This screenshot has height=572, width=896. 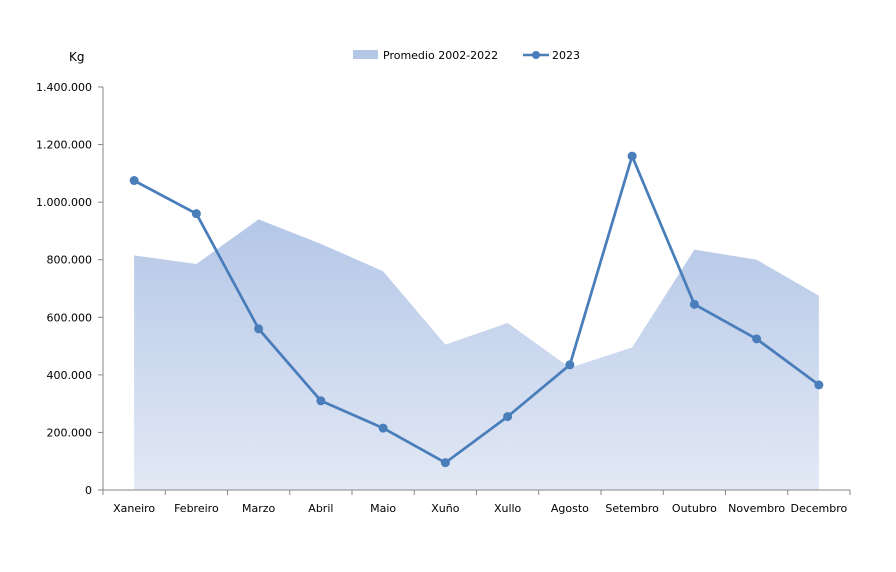 I want to click on legend-label-line: 2023, so click(x=566, y=55).